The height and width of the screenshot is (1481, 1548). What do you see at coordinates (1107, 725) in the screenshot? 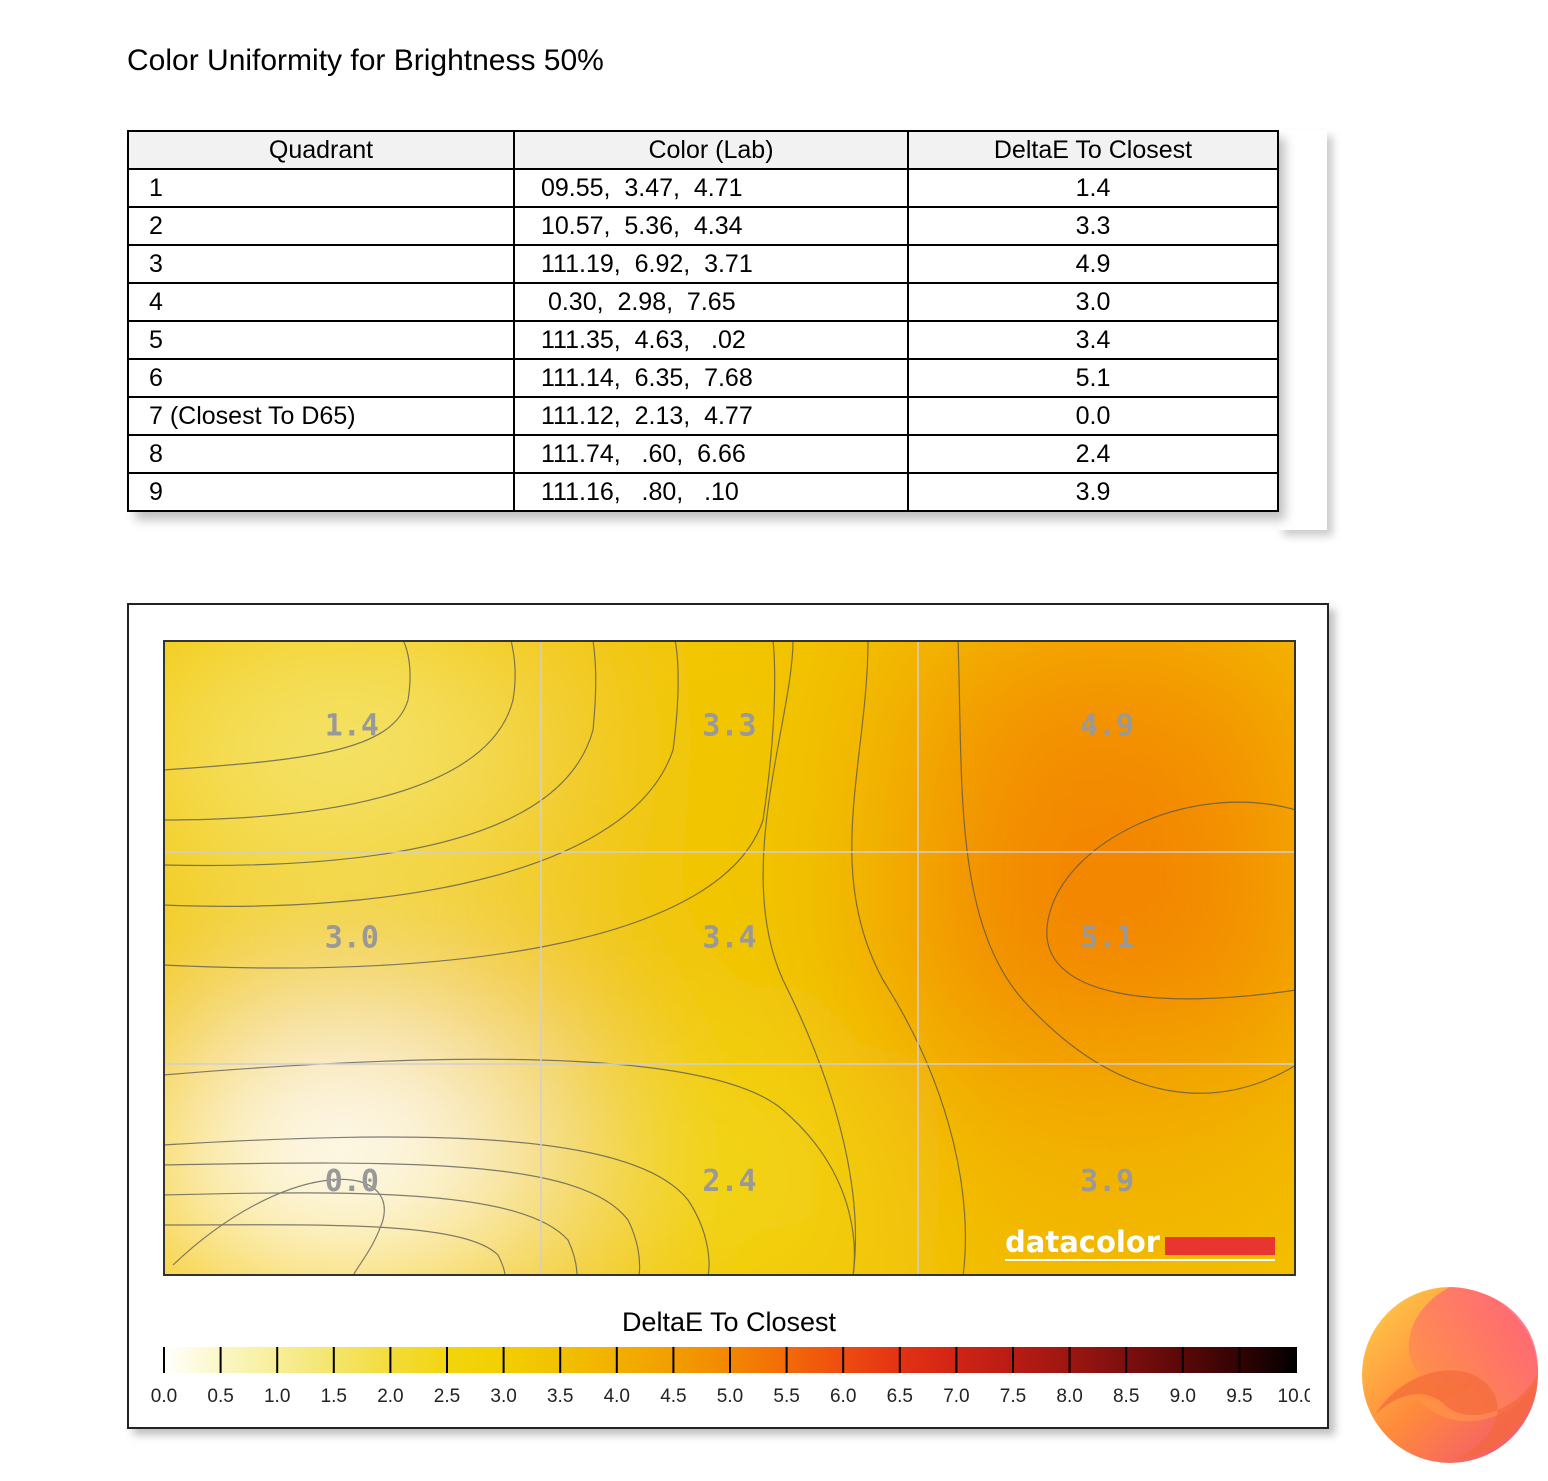
I see `quadrant-value-label: 4.9` at bounding box center [1107, 725].